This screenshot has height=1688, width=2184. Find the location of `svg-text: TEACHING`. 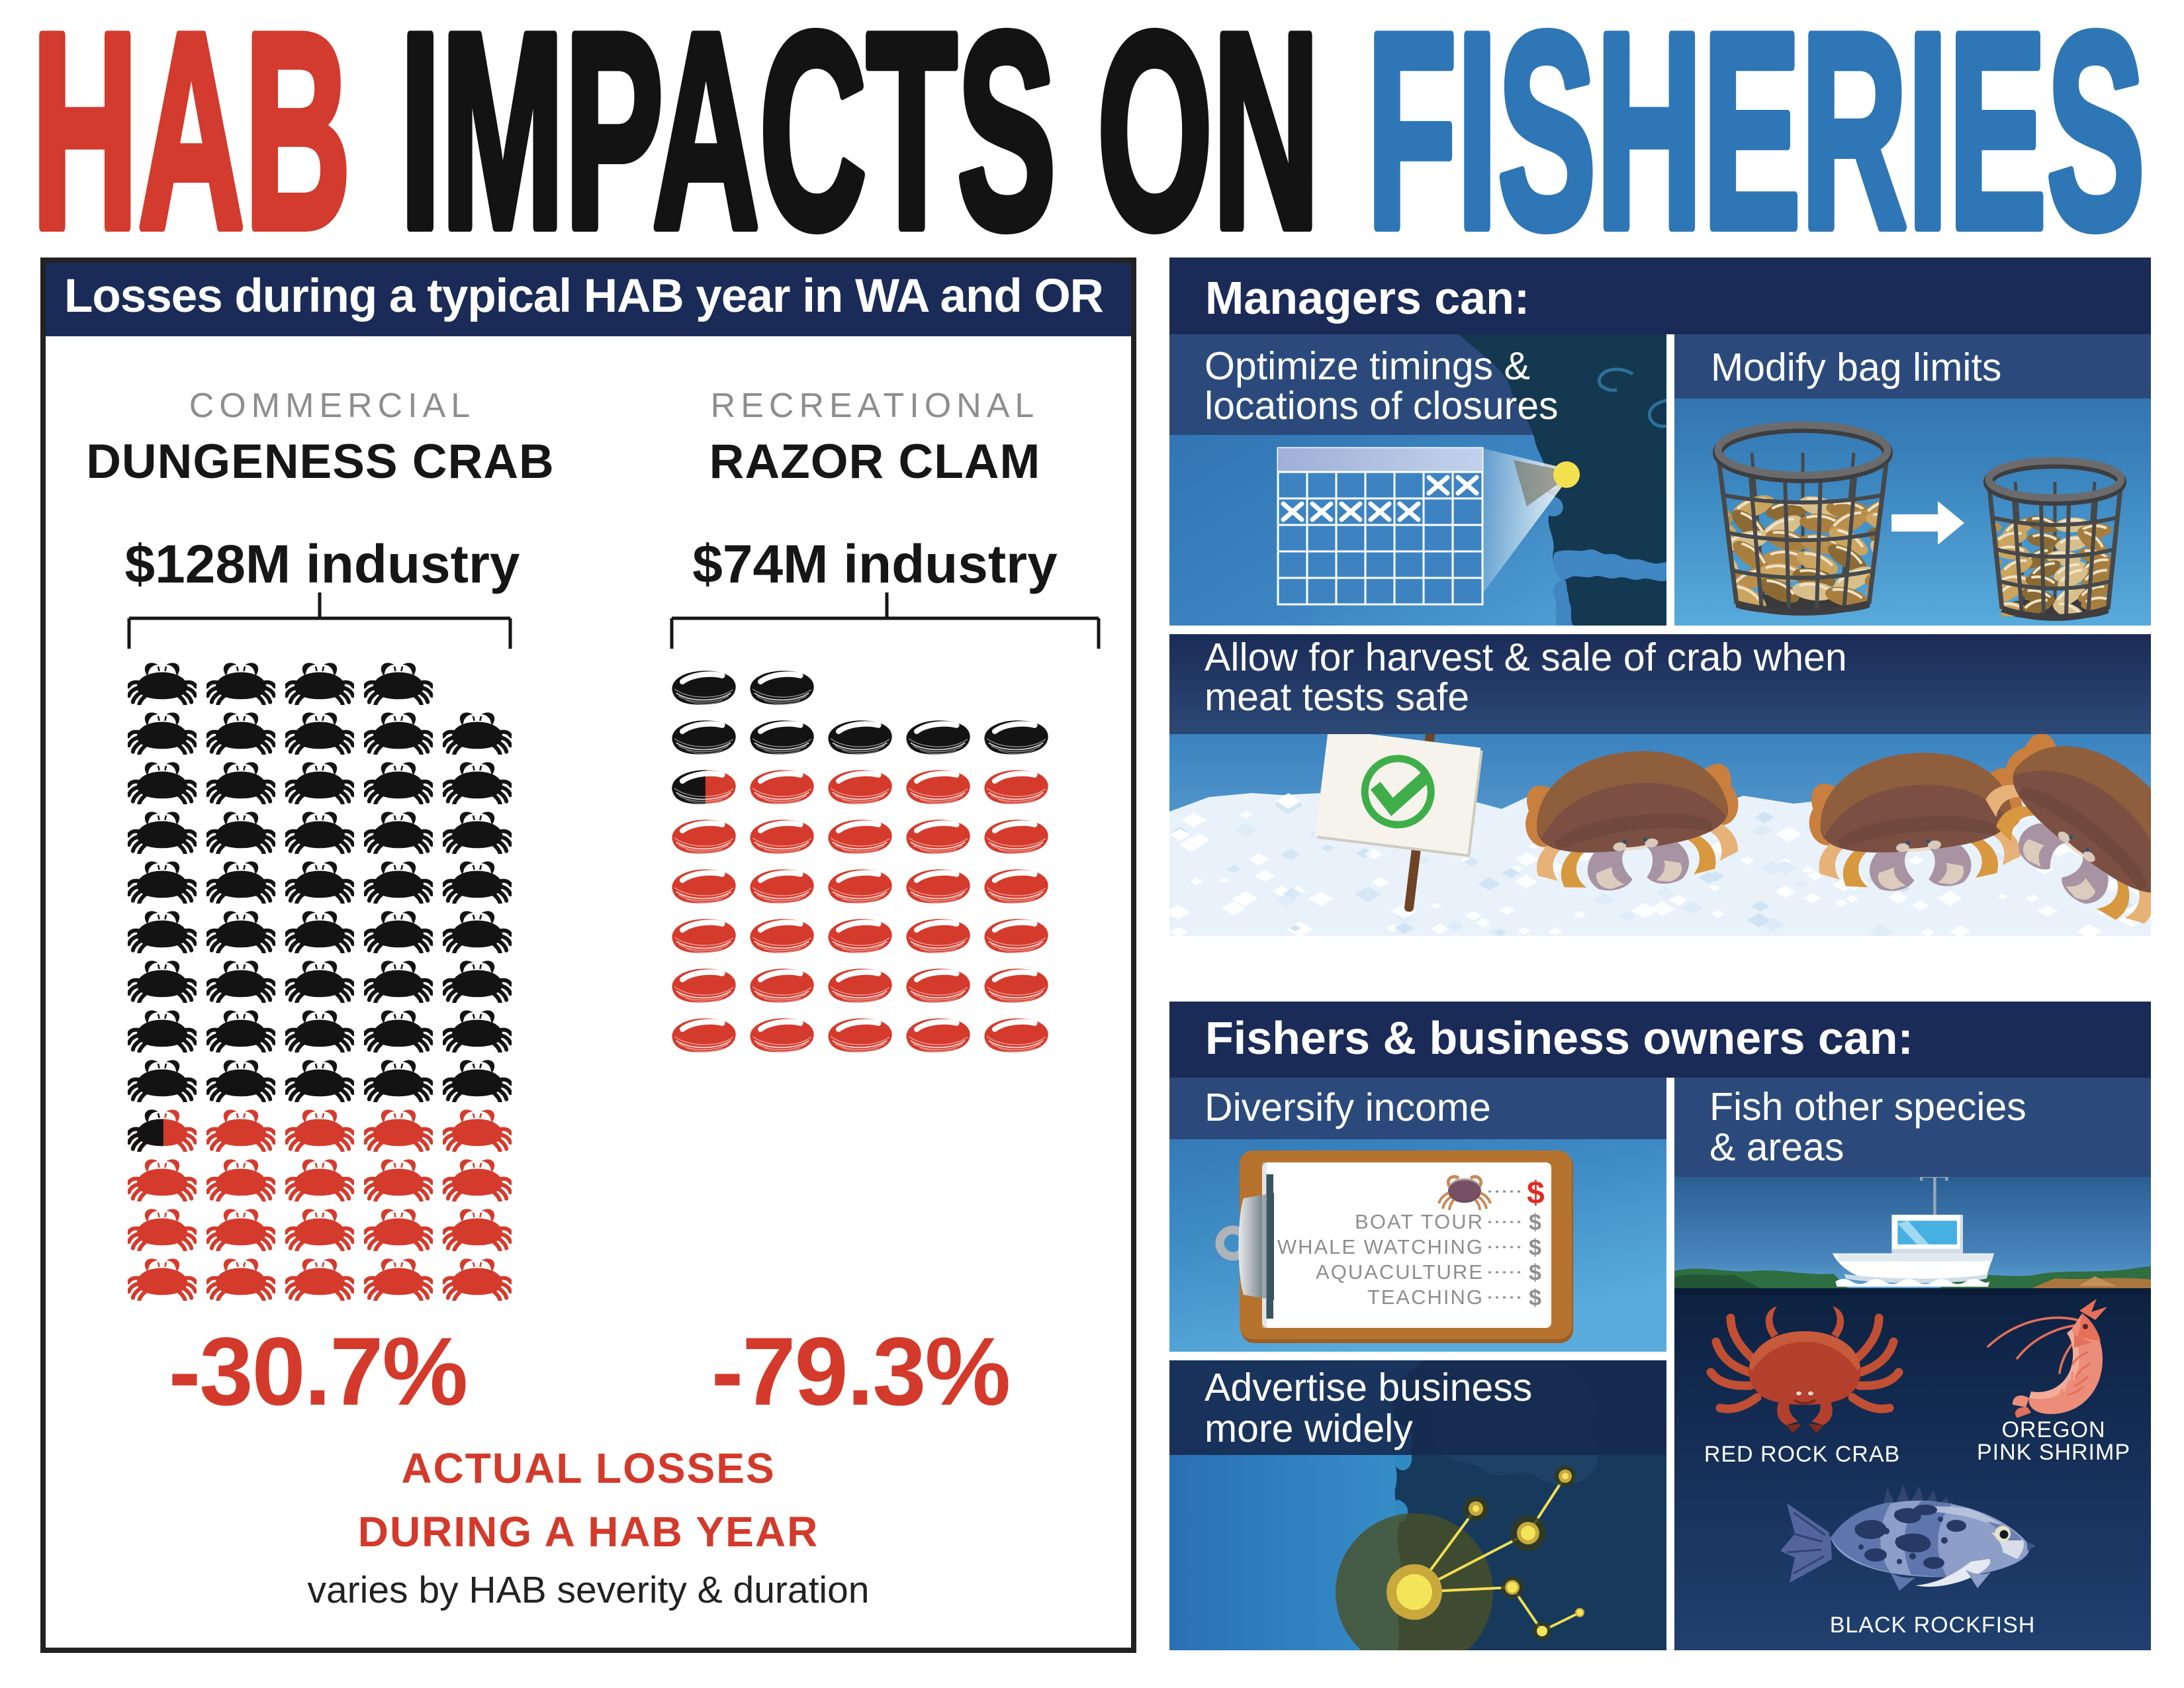

svg-text: TEACHING is located at coordinates (1425, 1297).